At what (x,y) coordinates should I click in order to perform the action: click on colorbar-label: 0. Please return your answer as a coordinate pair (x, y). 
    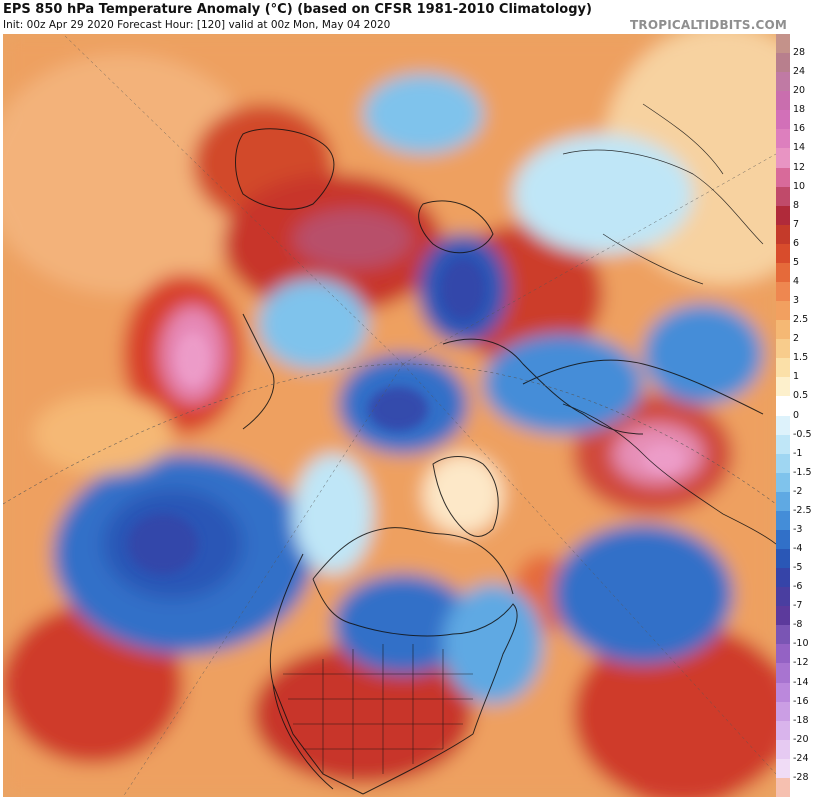
    Looking at the image, I should click on (796, 415).